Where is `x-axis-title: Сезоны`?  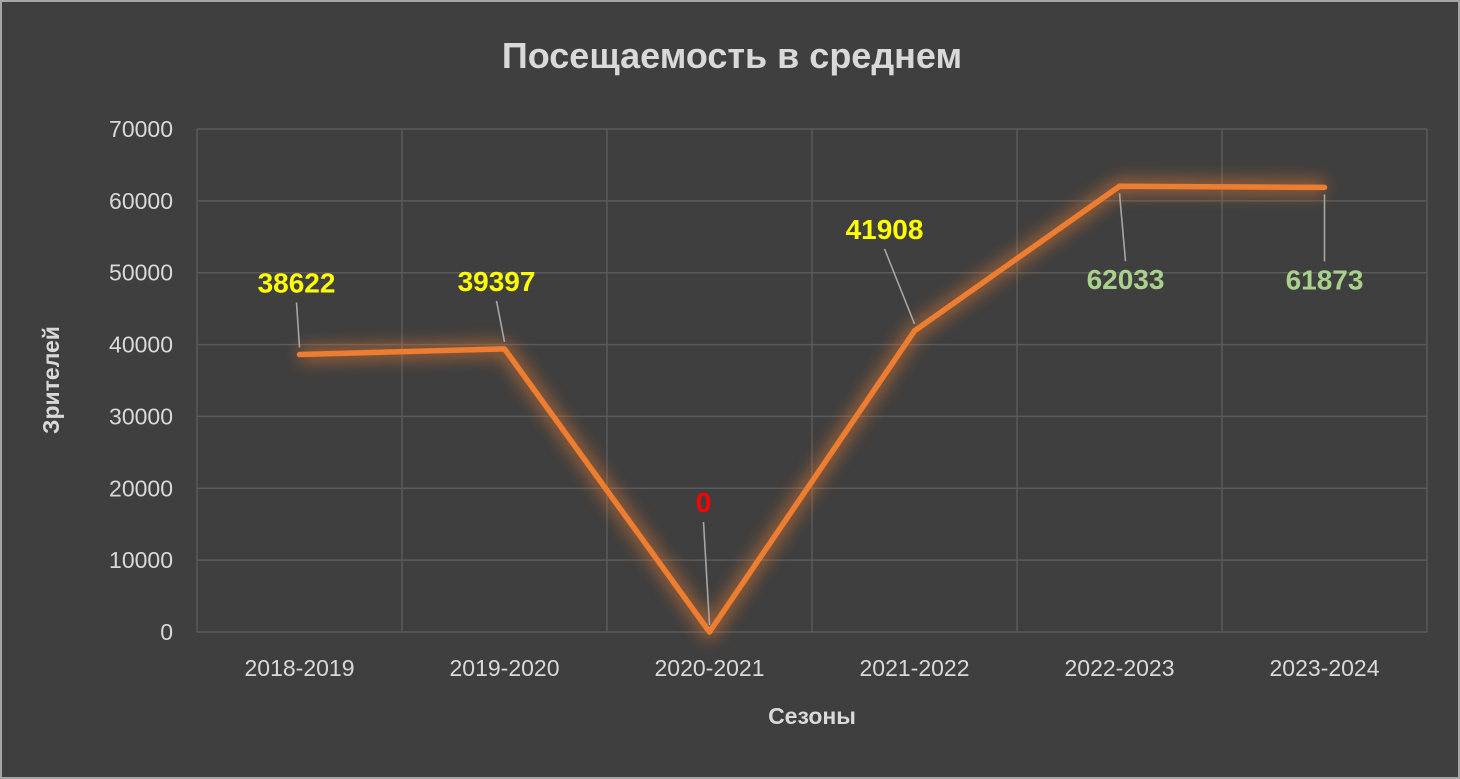 x-axis-title: Сезоны is located at coordinates (812, 716).